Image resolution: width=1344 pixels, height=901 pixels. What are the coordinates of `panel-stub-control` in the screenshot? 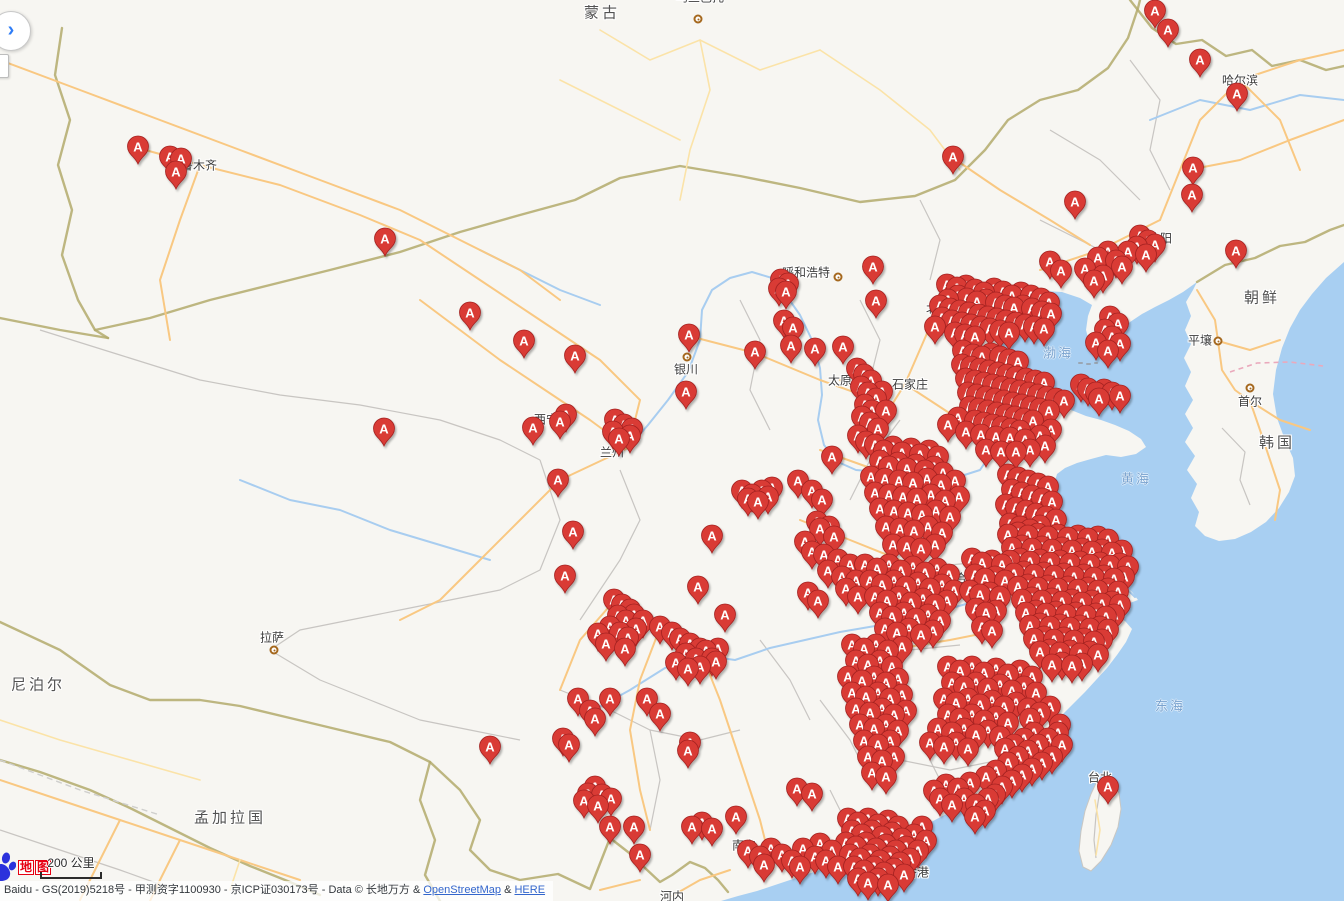 It's located at (4, 66).